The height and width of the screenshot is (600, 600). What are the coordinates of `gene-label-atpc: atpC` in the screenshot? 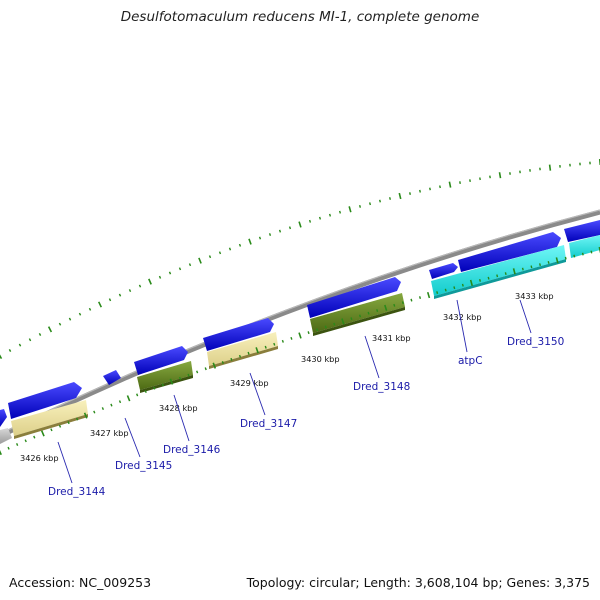 It's located at (470, 361).